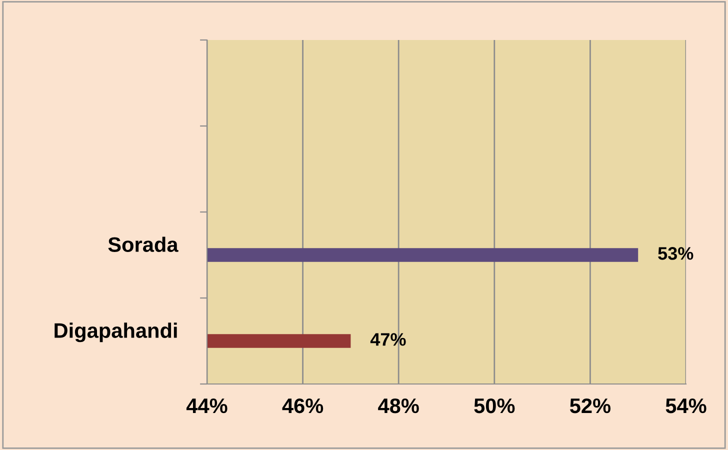 Image resolution: width=728 pixels, height=450 pixels. Describe the element at coordinates (143, 244) in the screenshot. I see `y-tick-label: Sorada` at that location.